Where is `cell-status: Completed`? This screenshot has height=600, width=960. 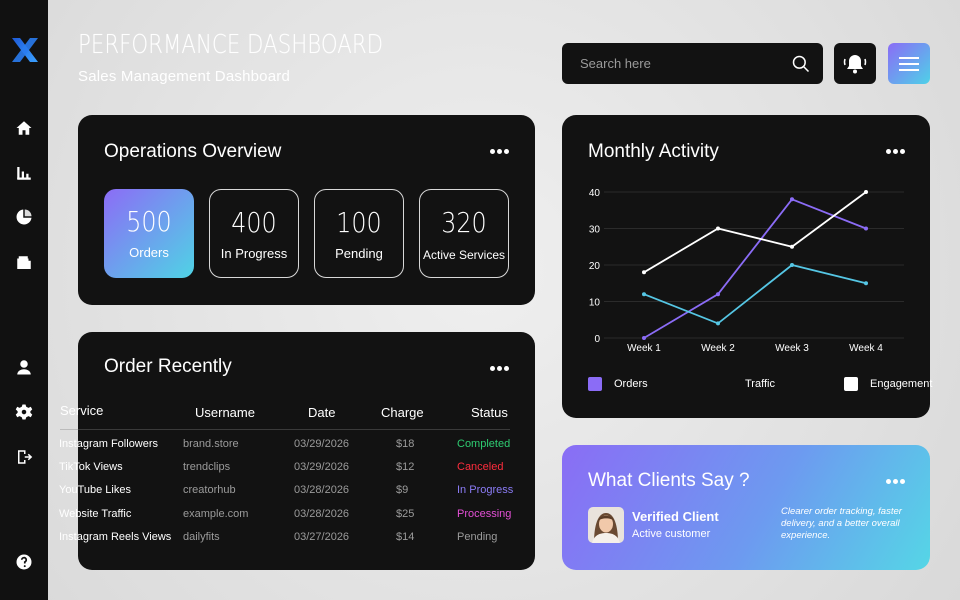 cell-status: Completed is located at coordinates (484, 444).